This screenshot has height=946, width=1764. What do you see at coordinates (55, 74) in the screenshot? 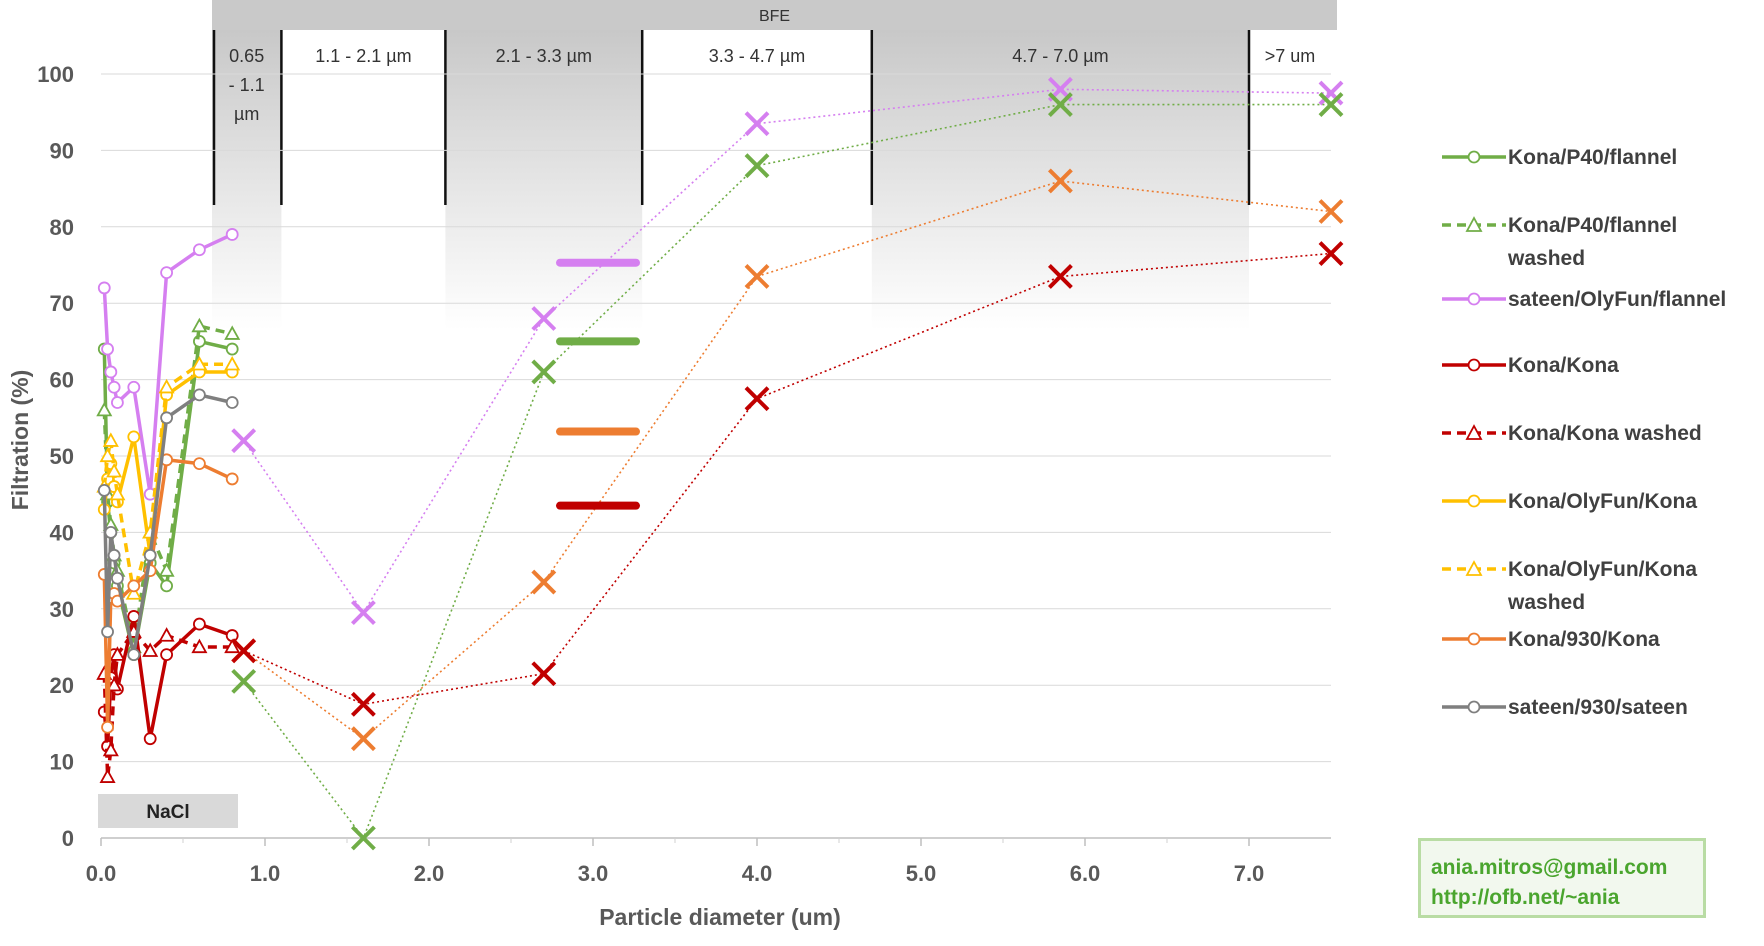
I see `y-tick-label: 100` at bounding box center [55, 74].